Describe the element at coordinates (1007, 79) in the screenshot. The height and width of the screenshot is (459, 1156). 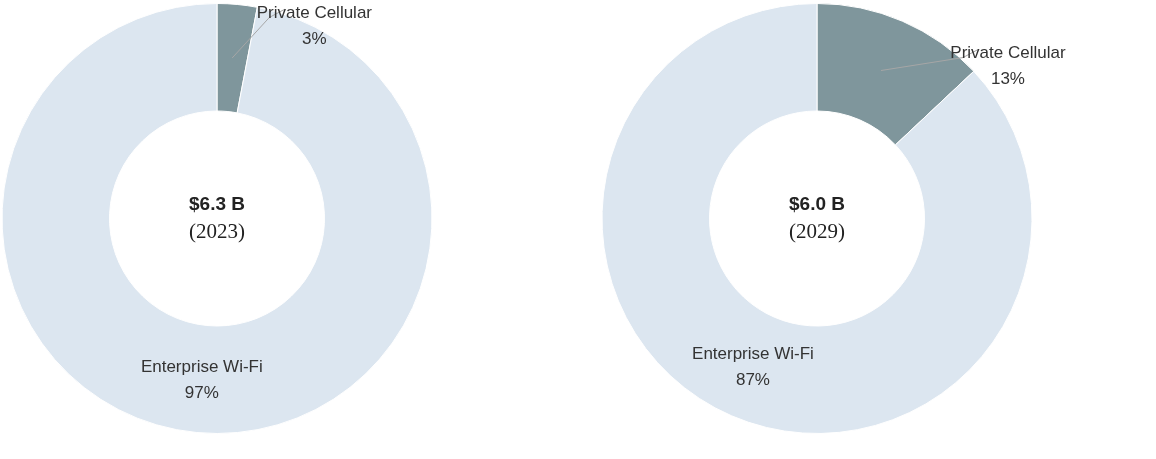
I see `data-label: 13%` at that location.